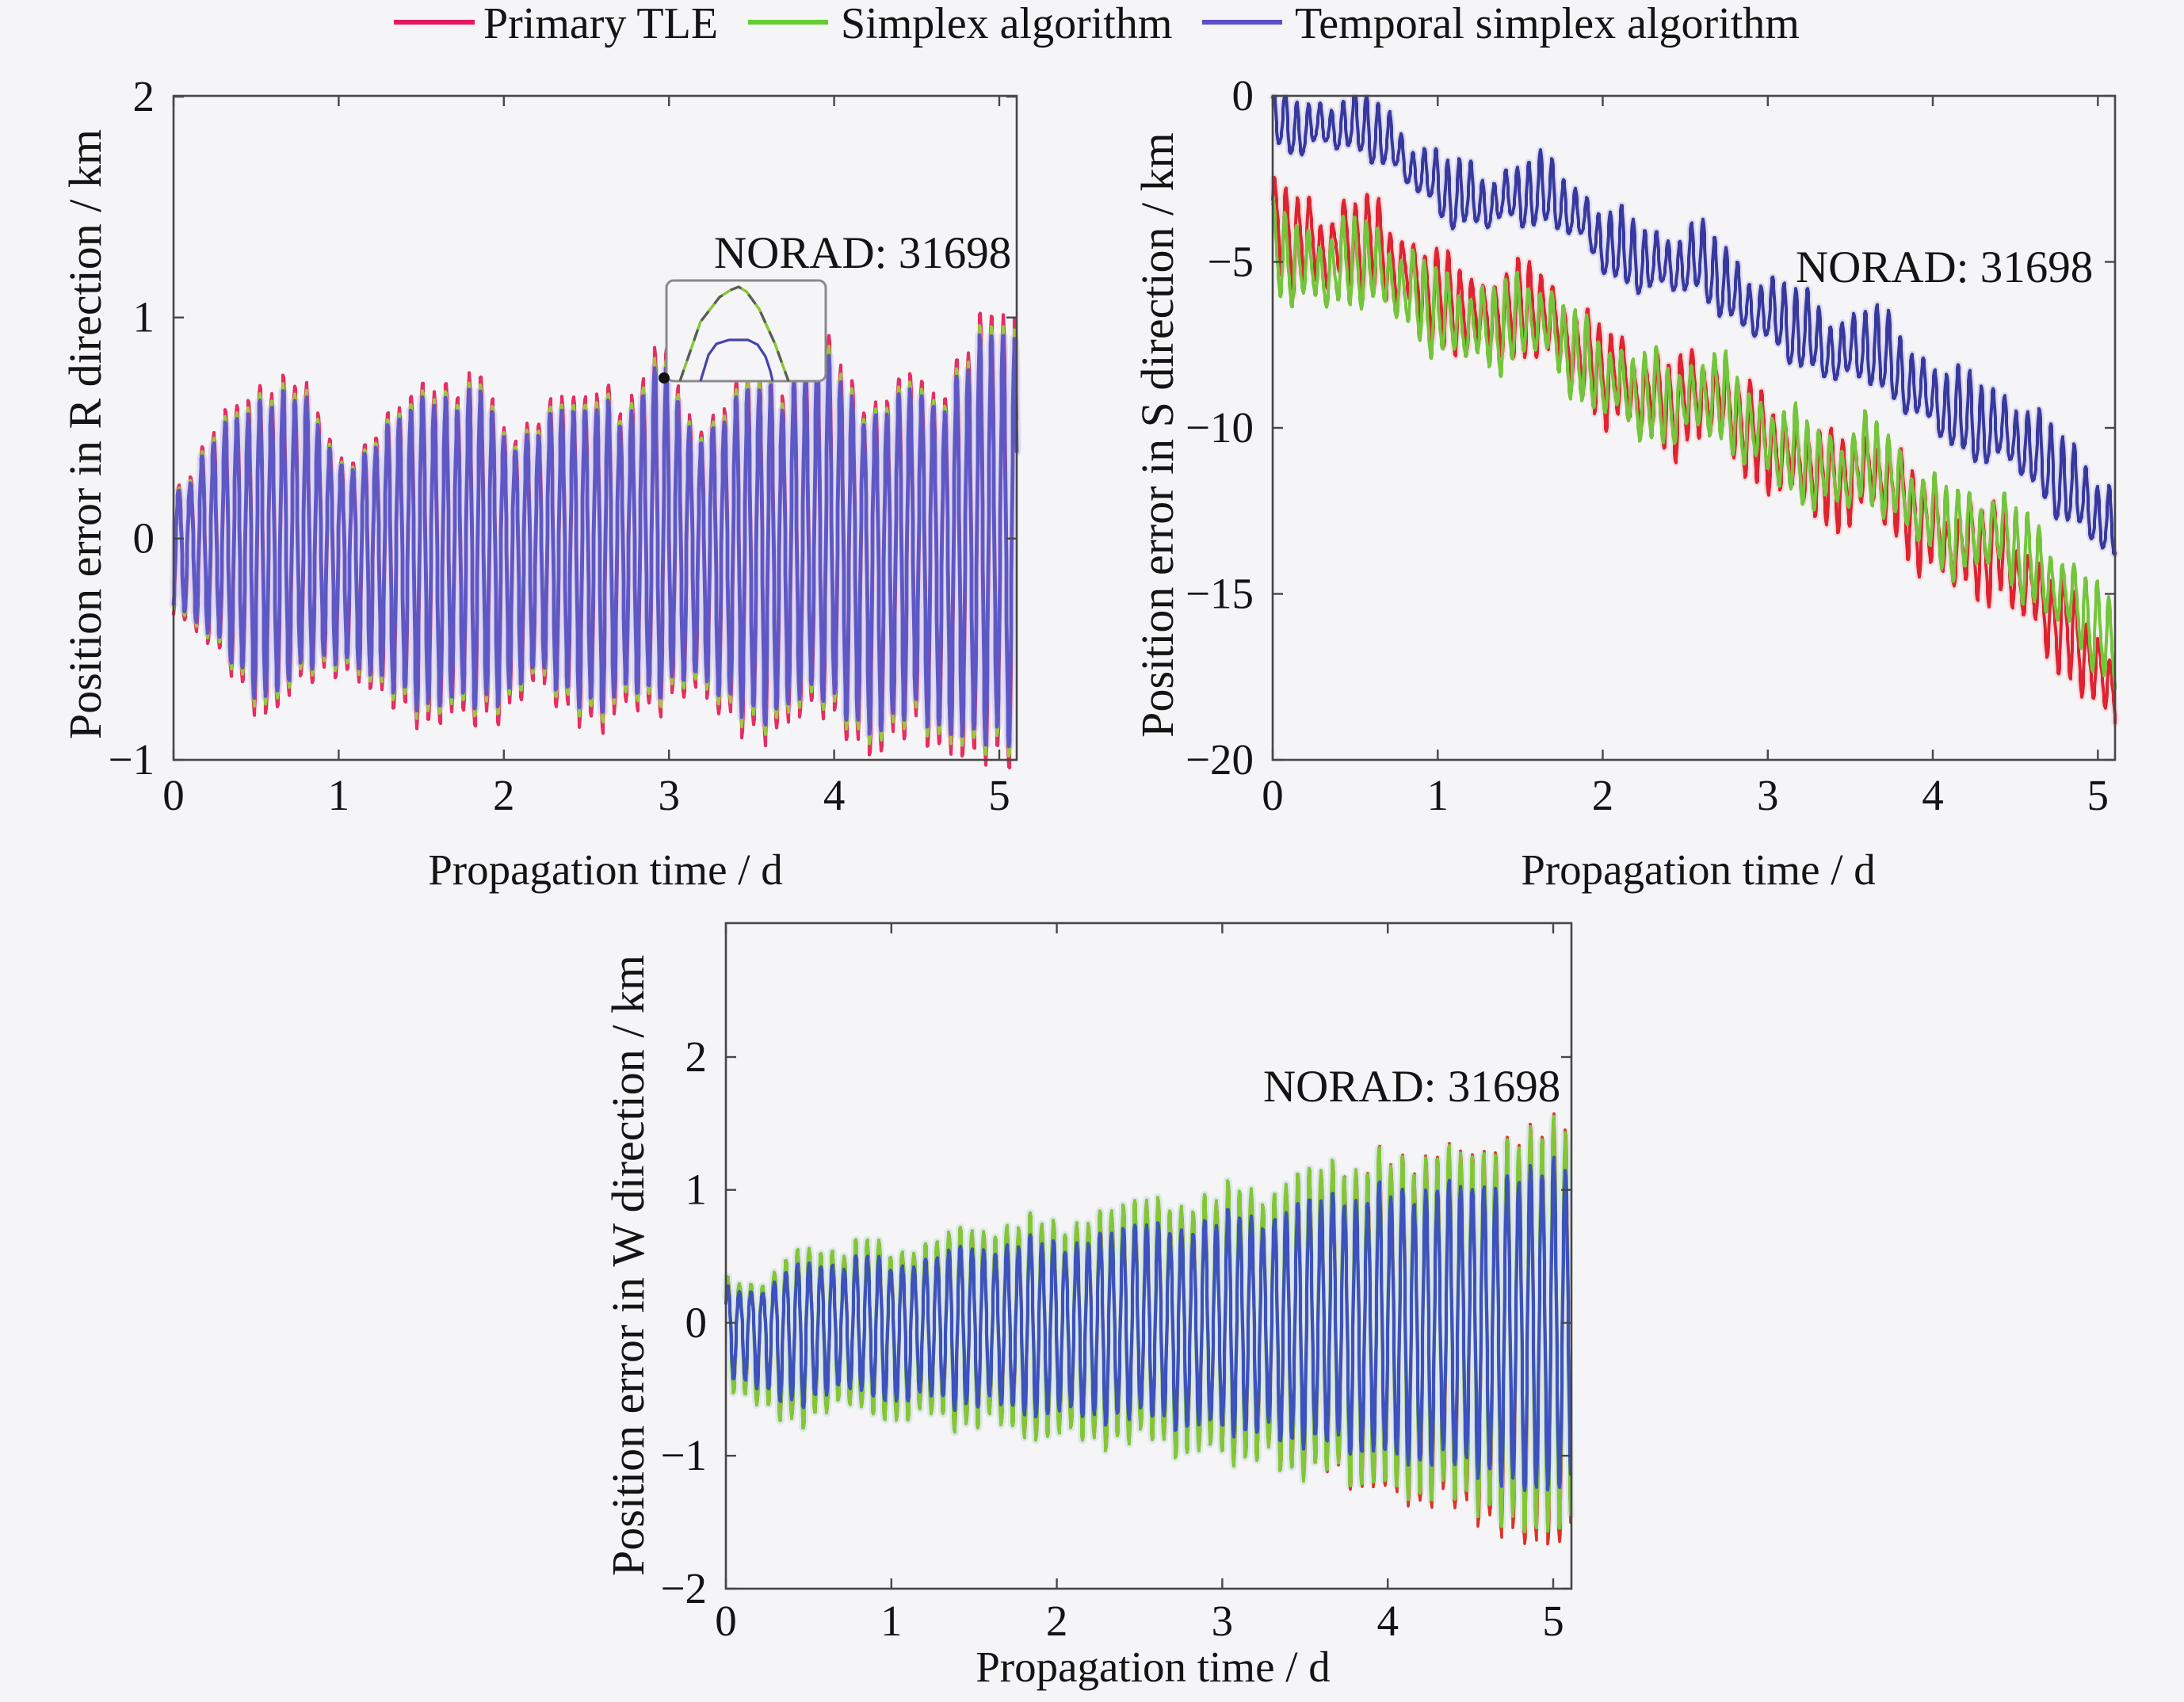 Image resolution: width=2184 pixels, height=1702 pixels. What do you see at coordinates (683, 1588) in the screenshot?
I see `svg-text: −2` at bounding box center [683, 1588].